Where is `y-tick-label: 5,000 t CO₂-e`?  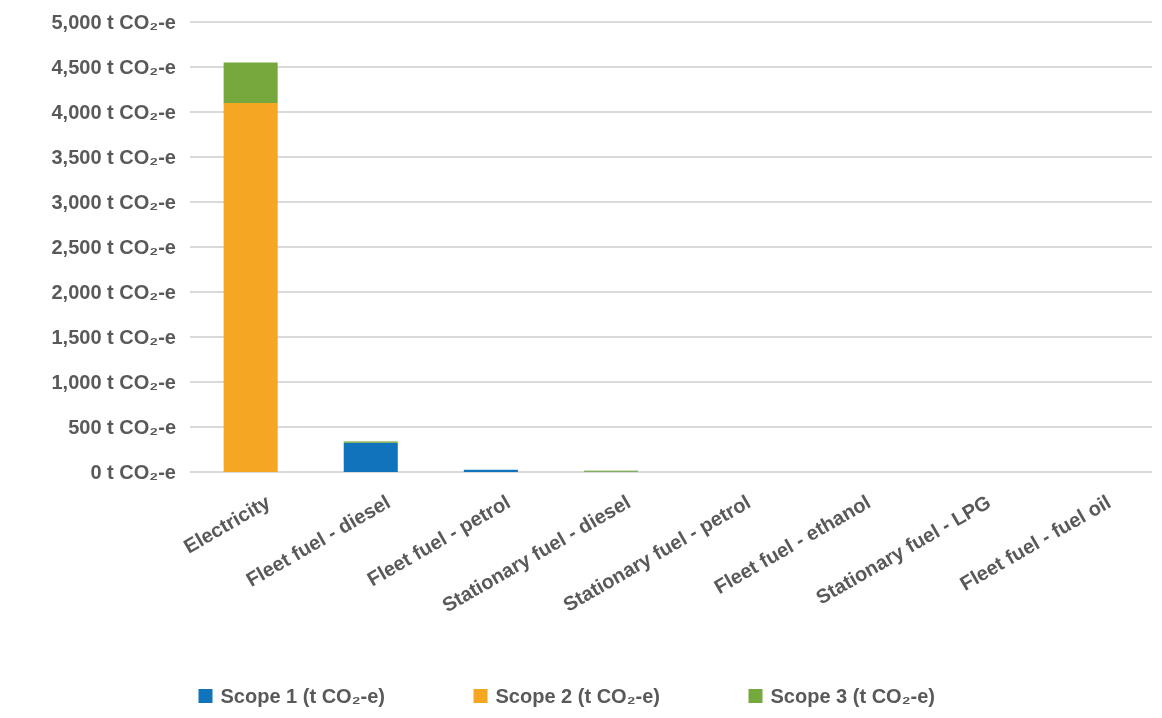 y-tick-label: 5,000 t CO₂-e is located at coordinates (113, 22).